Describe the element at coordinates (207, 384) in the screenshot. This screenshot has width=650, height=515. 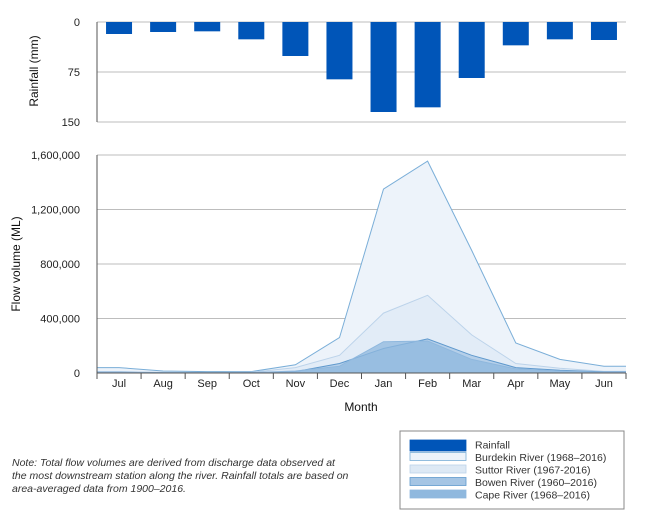
I see `month-label-sep: Sep` at that location.